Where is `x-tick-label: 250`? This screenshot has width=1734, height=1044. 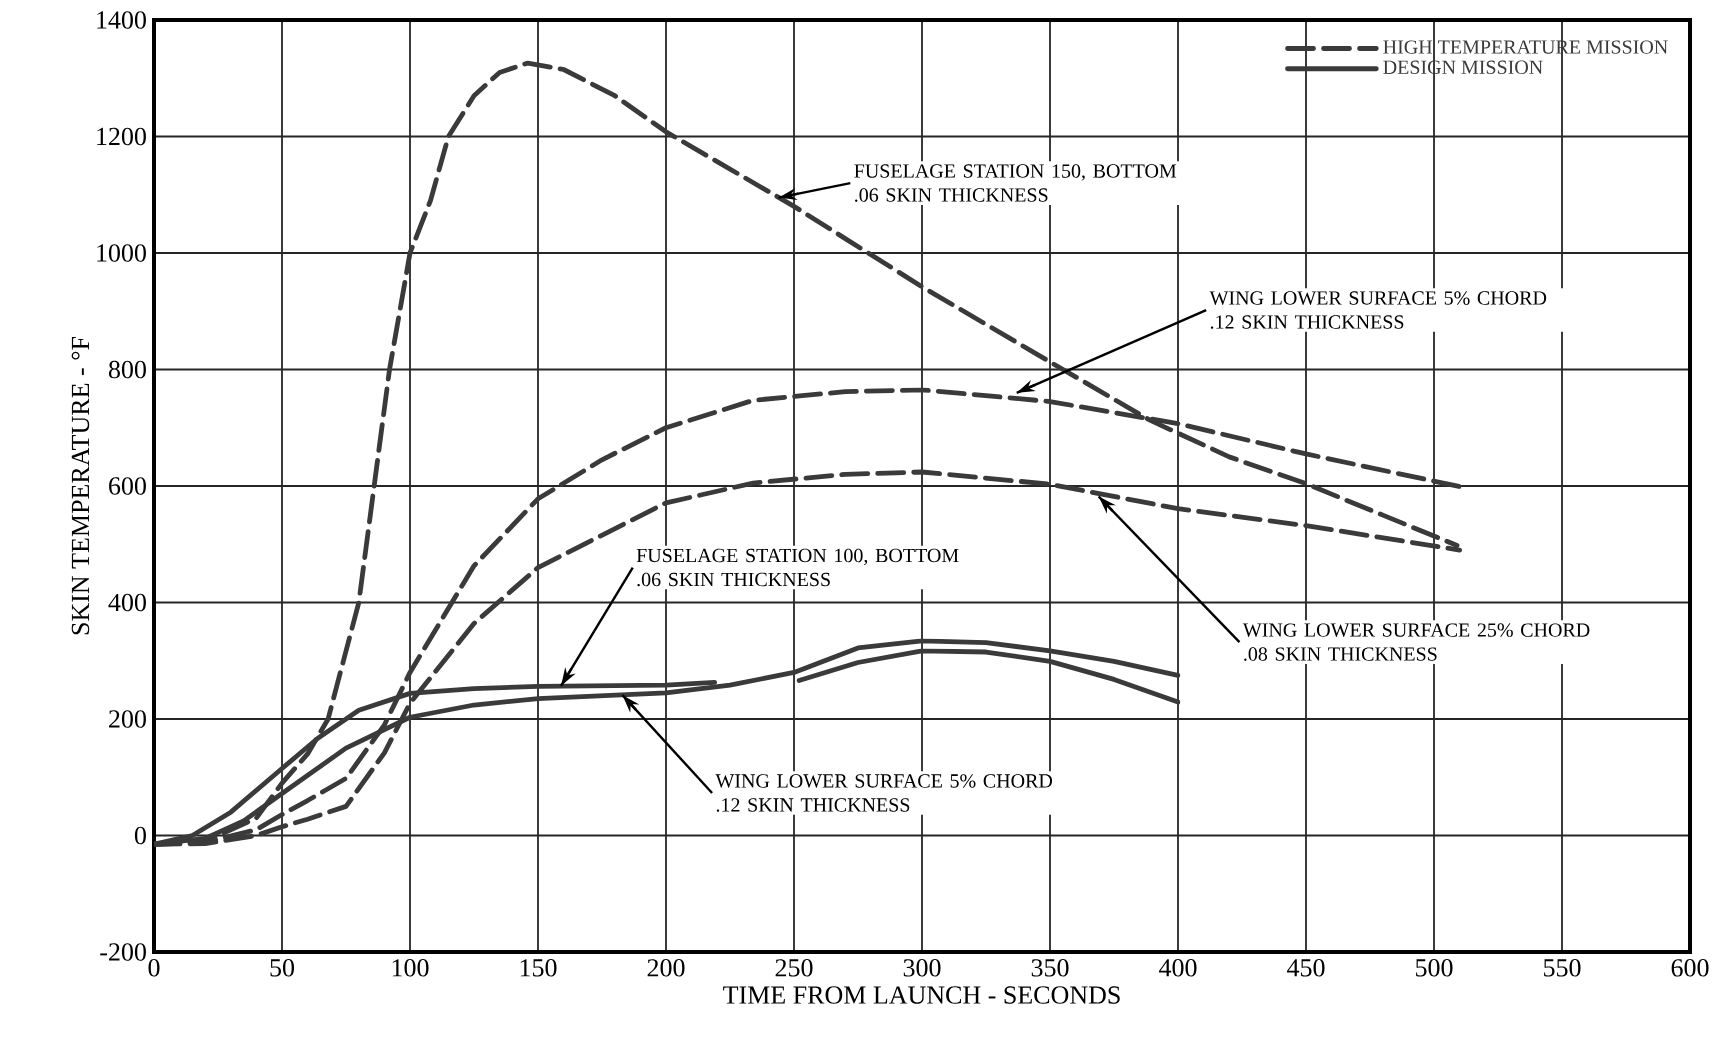
x-tick-label: 250 is located at coordinates (794, 968).